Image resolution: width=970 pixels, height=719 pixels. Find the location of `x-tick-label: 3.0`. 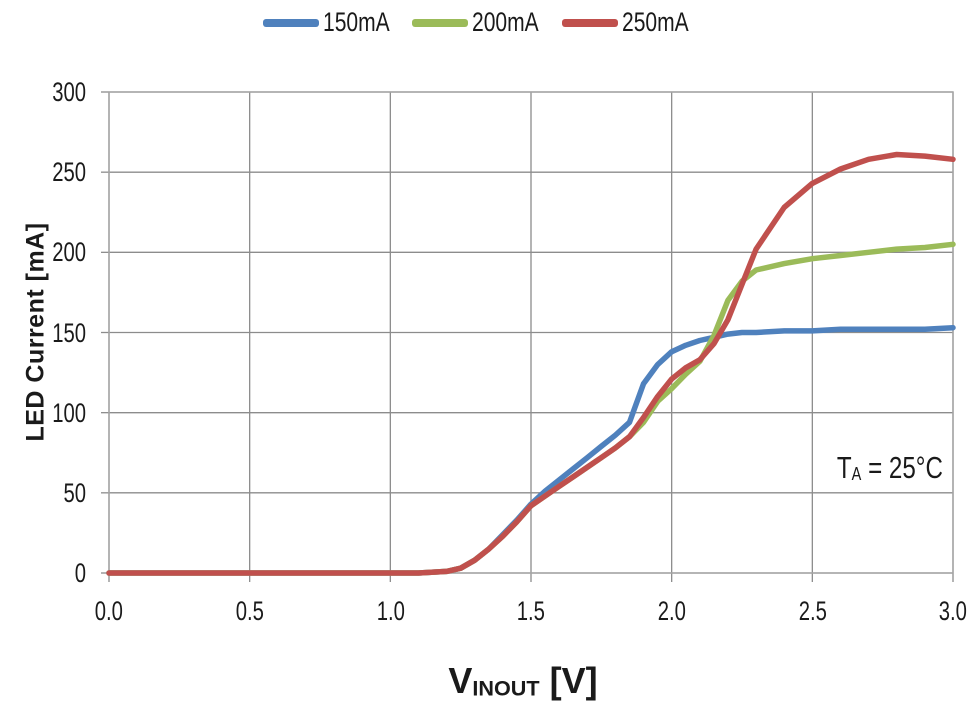

x-tick-label: 3.0 is located at coordinates (953, 611).